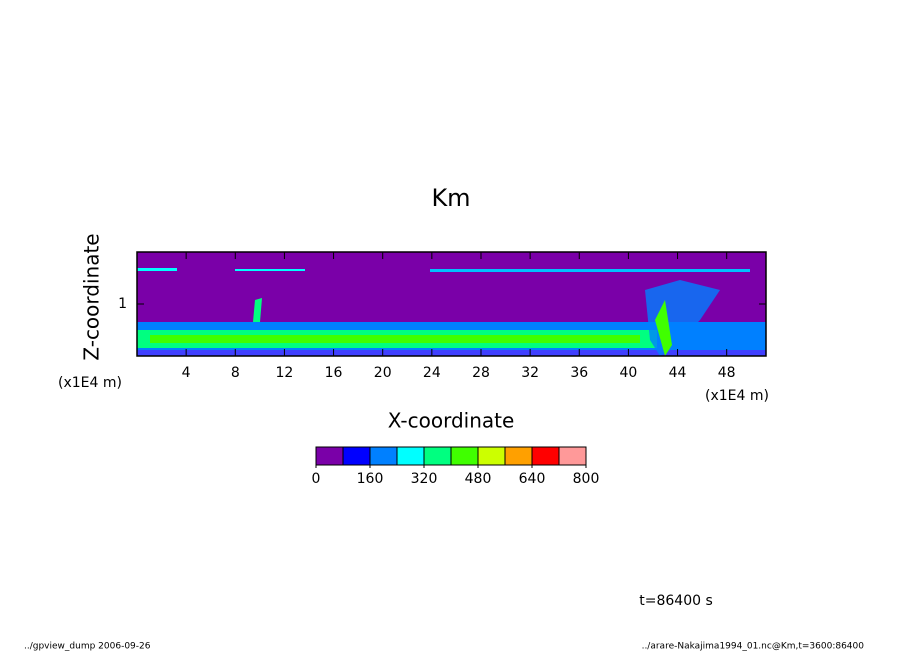 This screenshot has height=654, width=904. Describe the element at coordinates (235, 373) in the screenshot. I see `x-tick-label: 8` at that location.